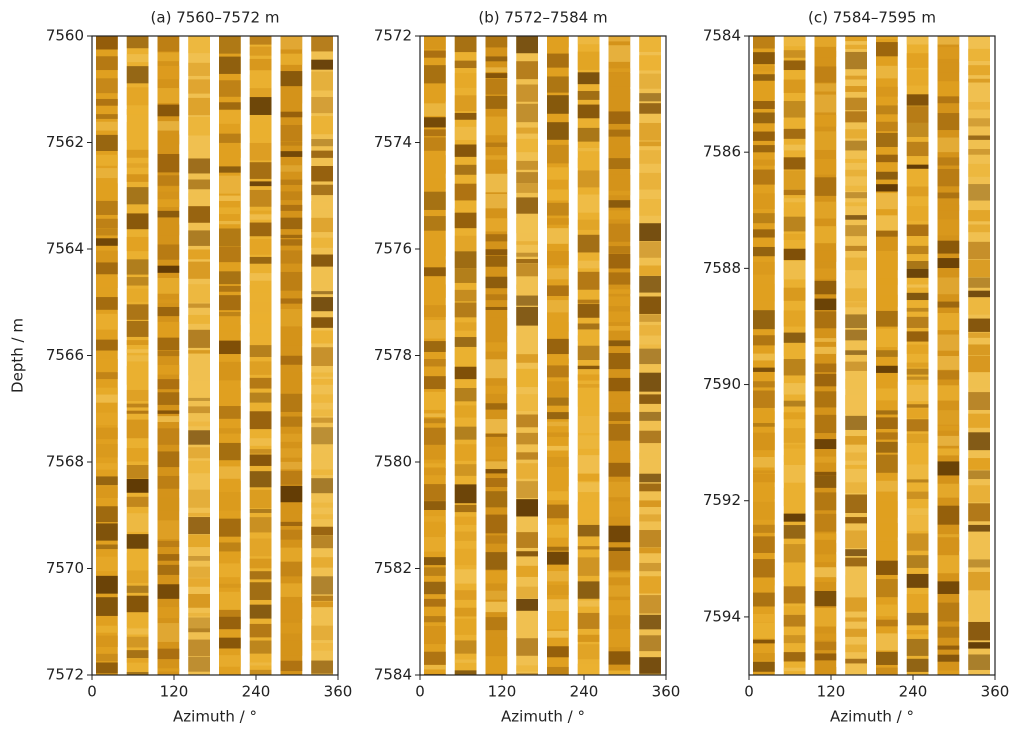 This screenshot has width=1011, height=732. What do you see at coordinates (722, 616) in the screenshot?
I see `y-tick-label: 7594` at bounding box center [722, 616].